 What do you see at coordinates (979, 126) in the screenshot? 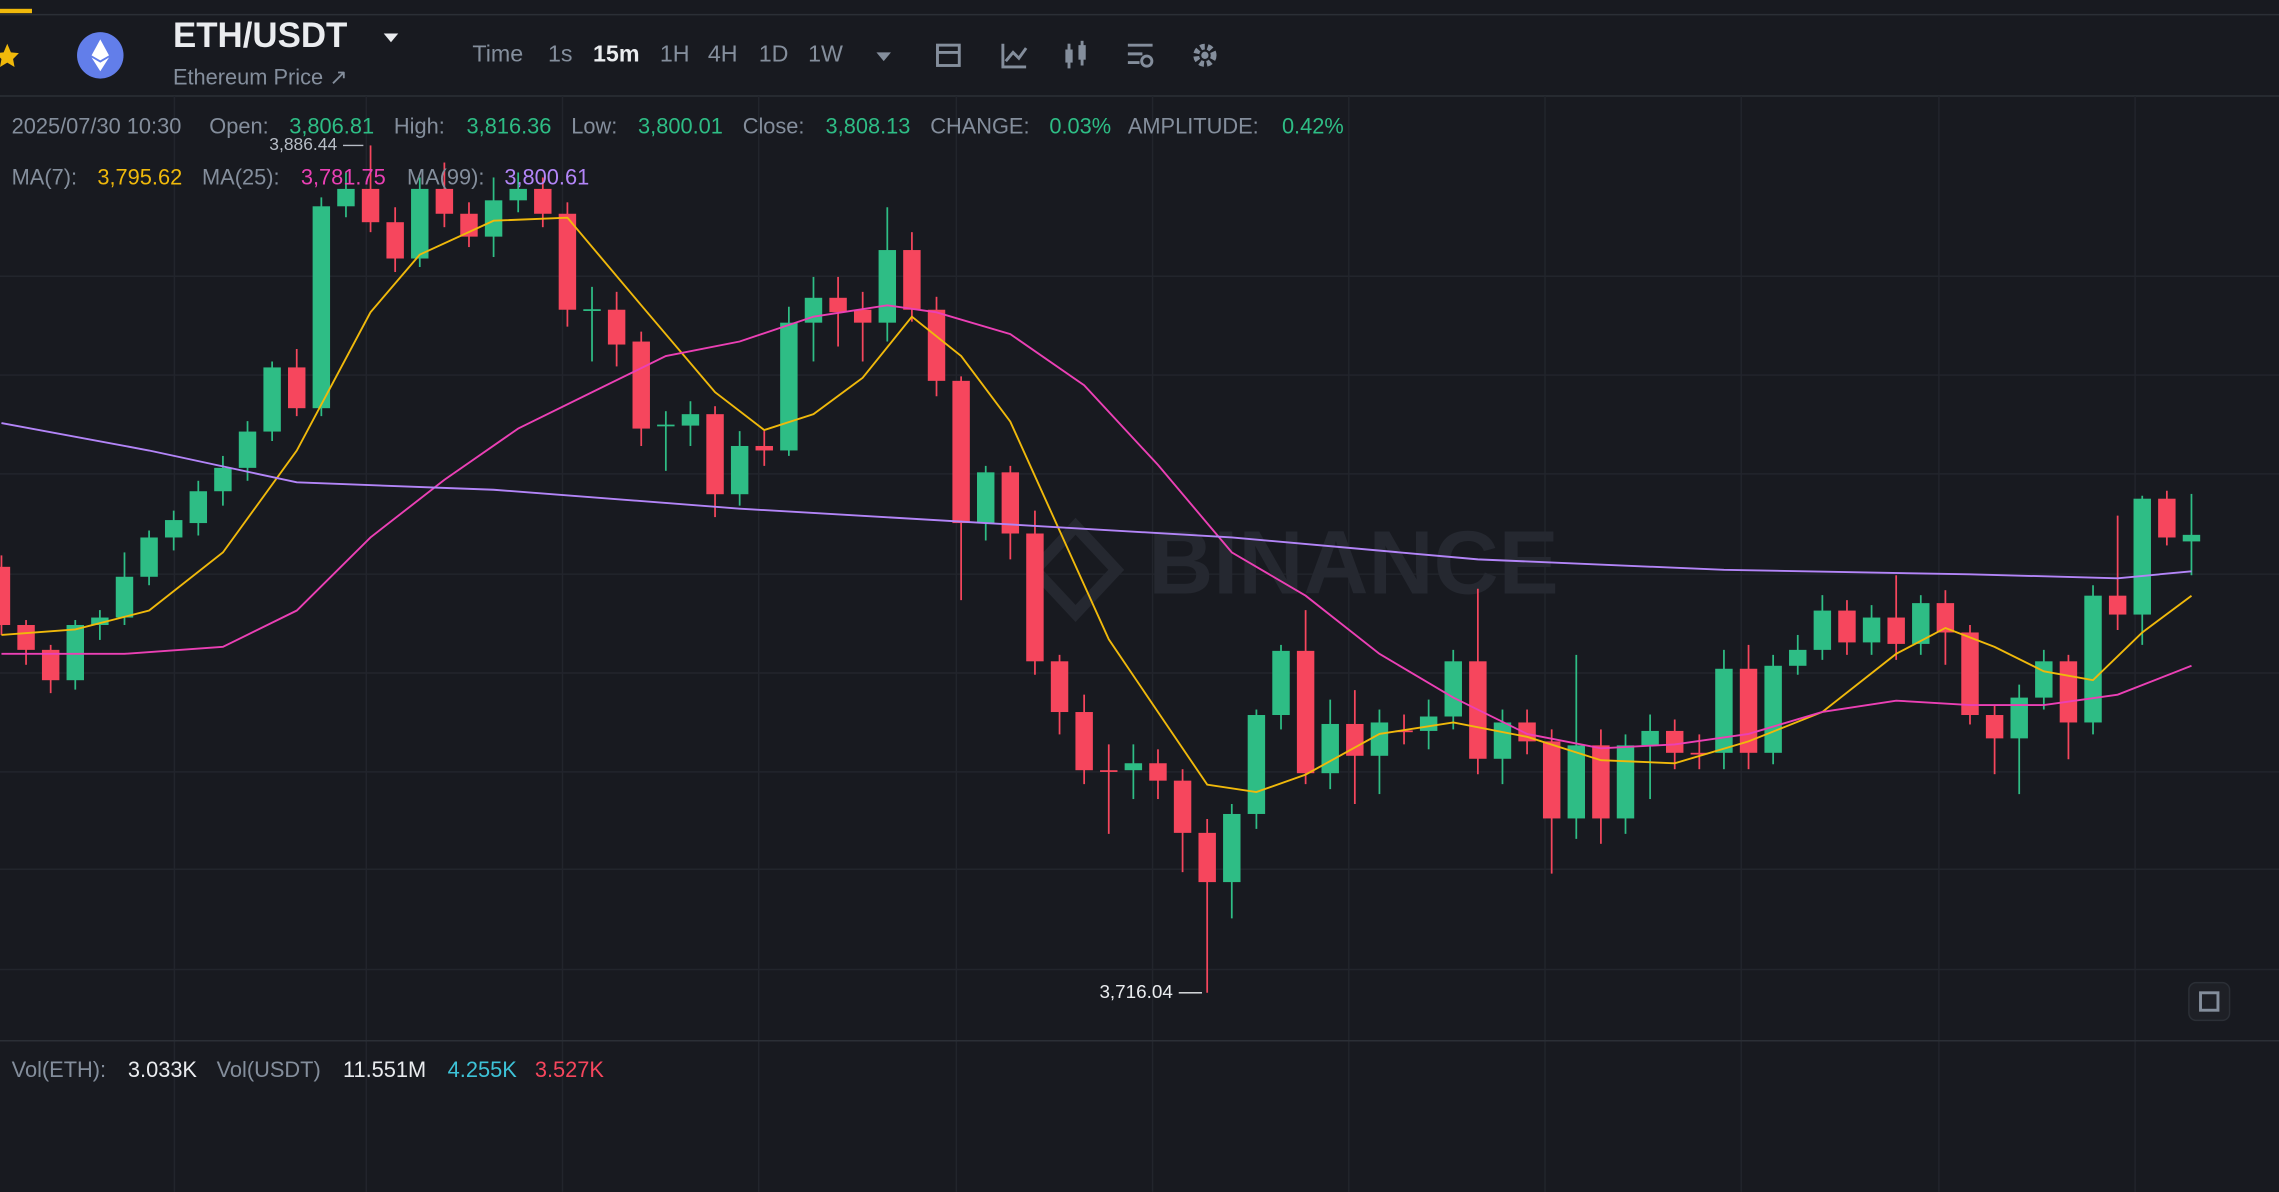
I see `info-label: CHANGE:` at bounding box center [979, 126].